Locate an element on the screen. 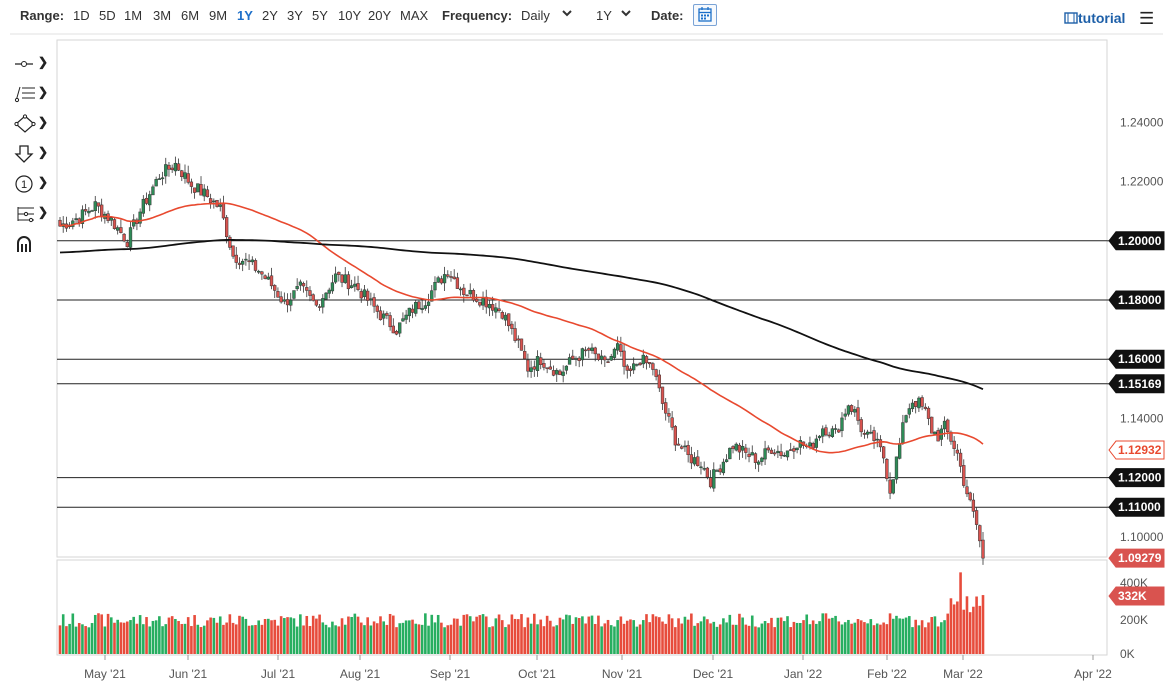 This screenshot has height=700, width=1173. range-2y: 2Y is located at coordinates (270, 15).